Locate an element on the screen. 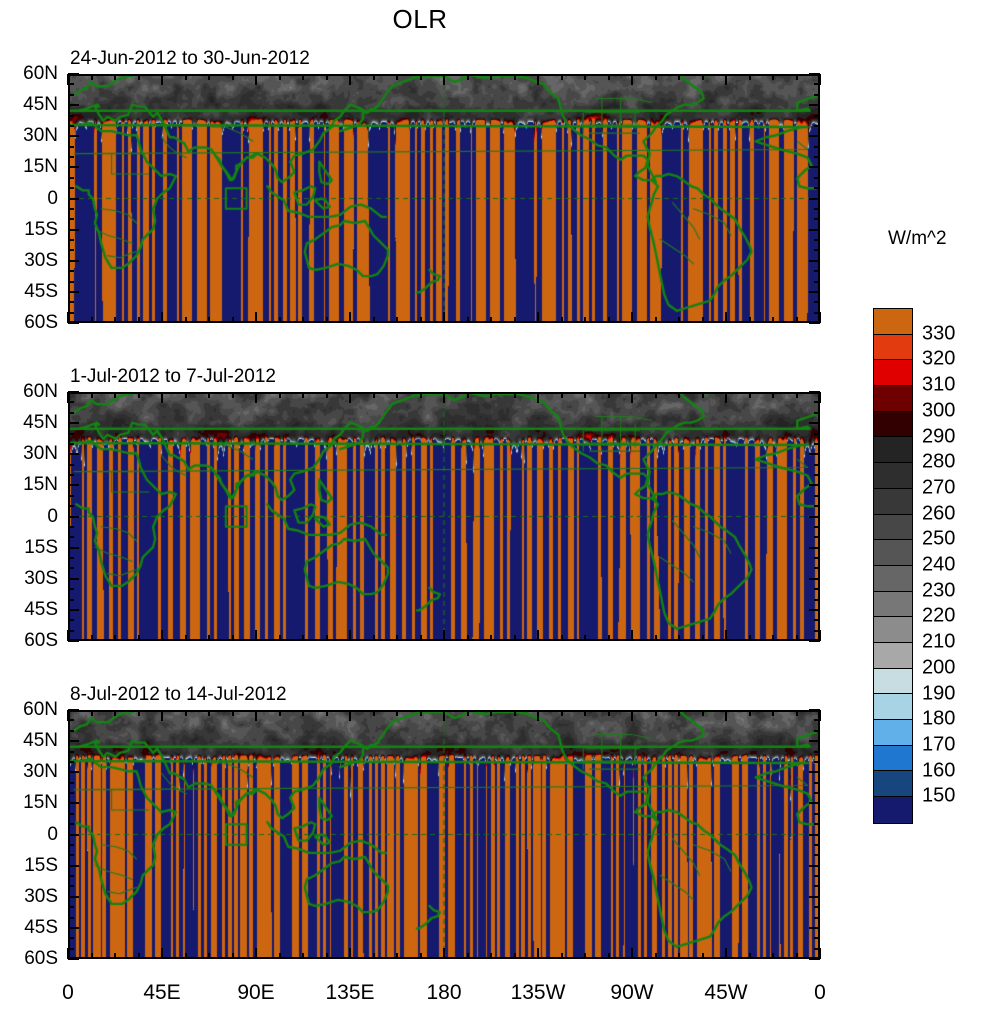  colorbar-unit-label: W/m^2 is located at coordinates (917, 238).